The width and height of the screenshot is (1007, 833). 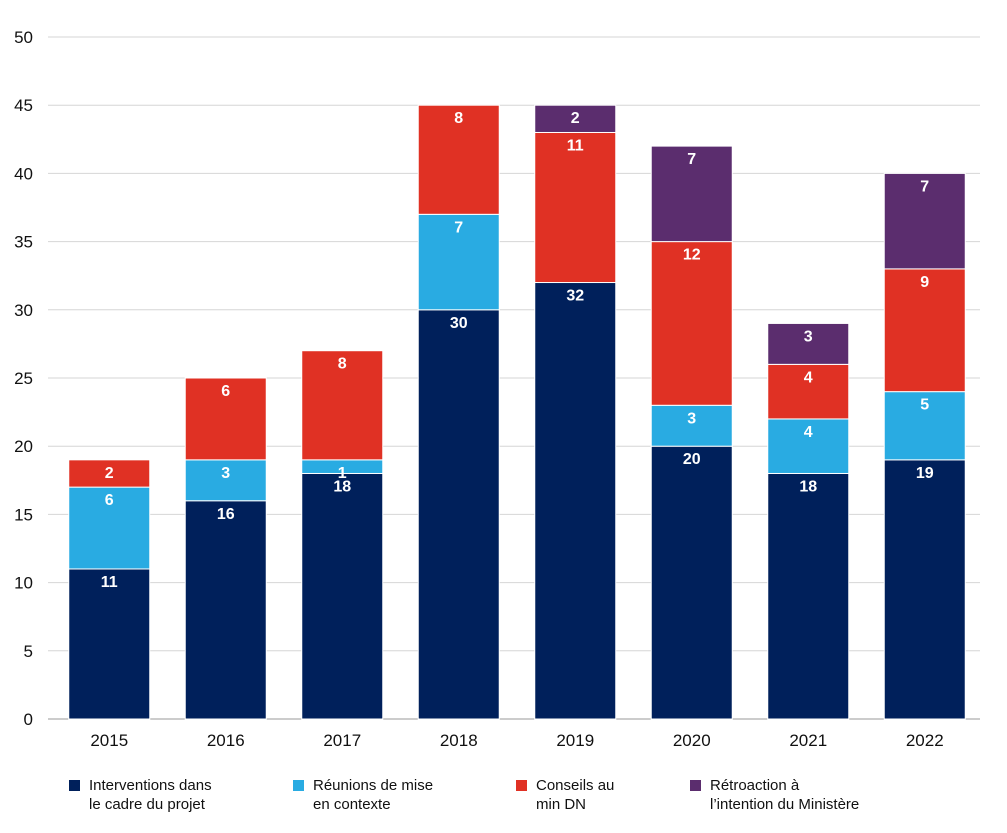 What do you see at coordinates (226, 740) in the screenshot?
I see `x-tick-label: 2016` at bounding box center [226, 740].